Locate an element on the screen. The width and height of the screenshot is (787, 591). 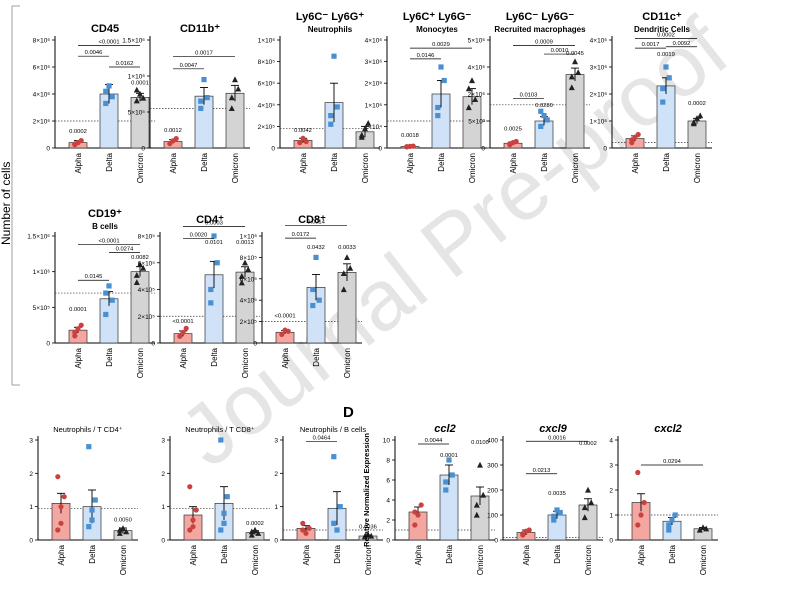
p-value-label: 0.0010 is located at coordinates (560, 51).